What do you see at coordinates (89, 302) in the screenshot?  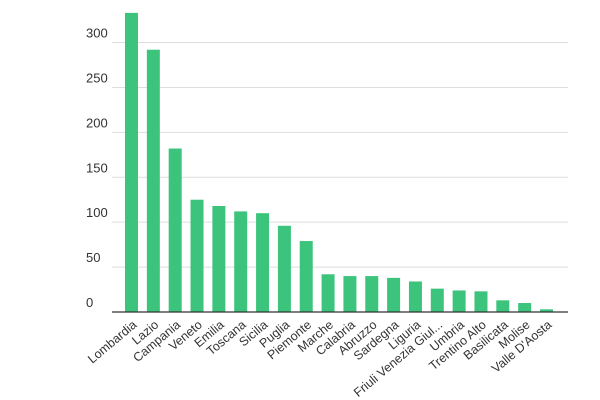 I see `y-tick-label: 0` at bounding box center [89, 302].